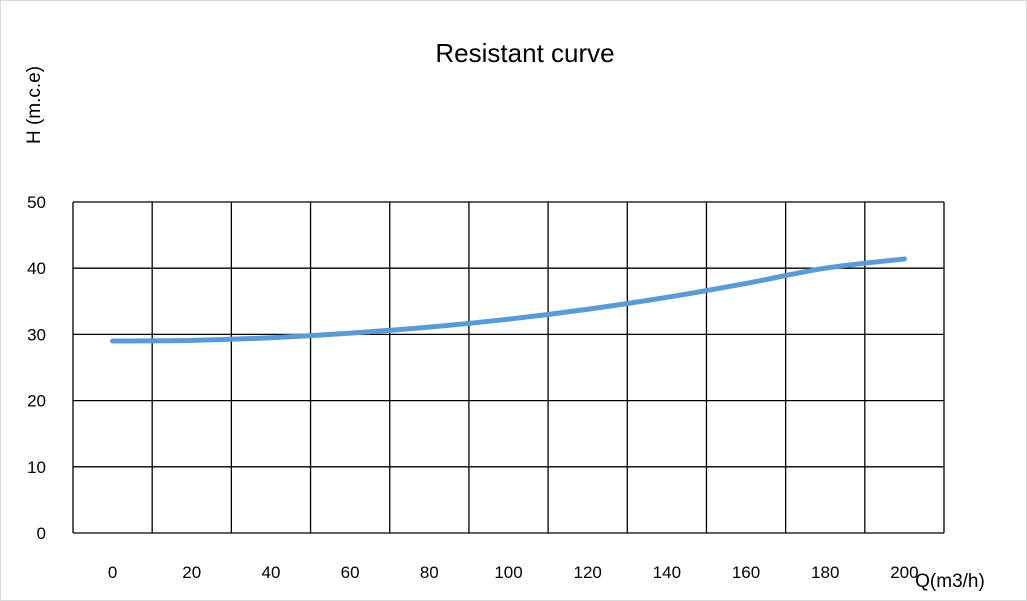 The width and height of the screenshot is (1027, 601). Describe the element at coordinates (587, 572) in the screenshot. I see `x-tick-label: 120` at that location.